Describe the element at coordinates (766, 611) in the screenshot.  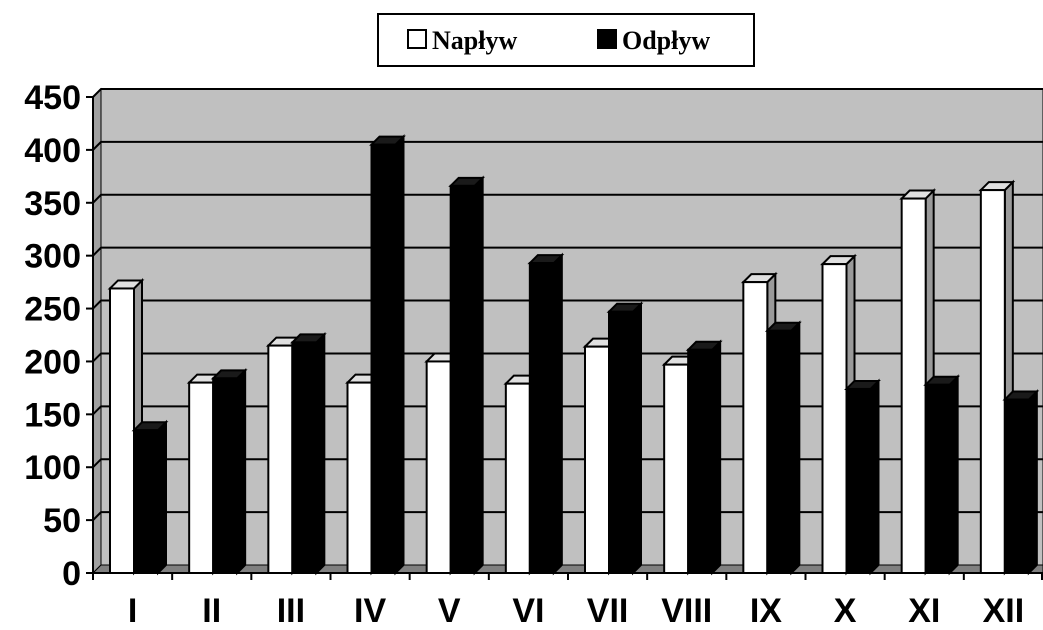
I see `x-tick-label: IX` at that location.